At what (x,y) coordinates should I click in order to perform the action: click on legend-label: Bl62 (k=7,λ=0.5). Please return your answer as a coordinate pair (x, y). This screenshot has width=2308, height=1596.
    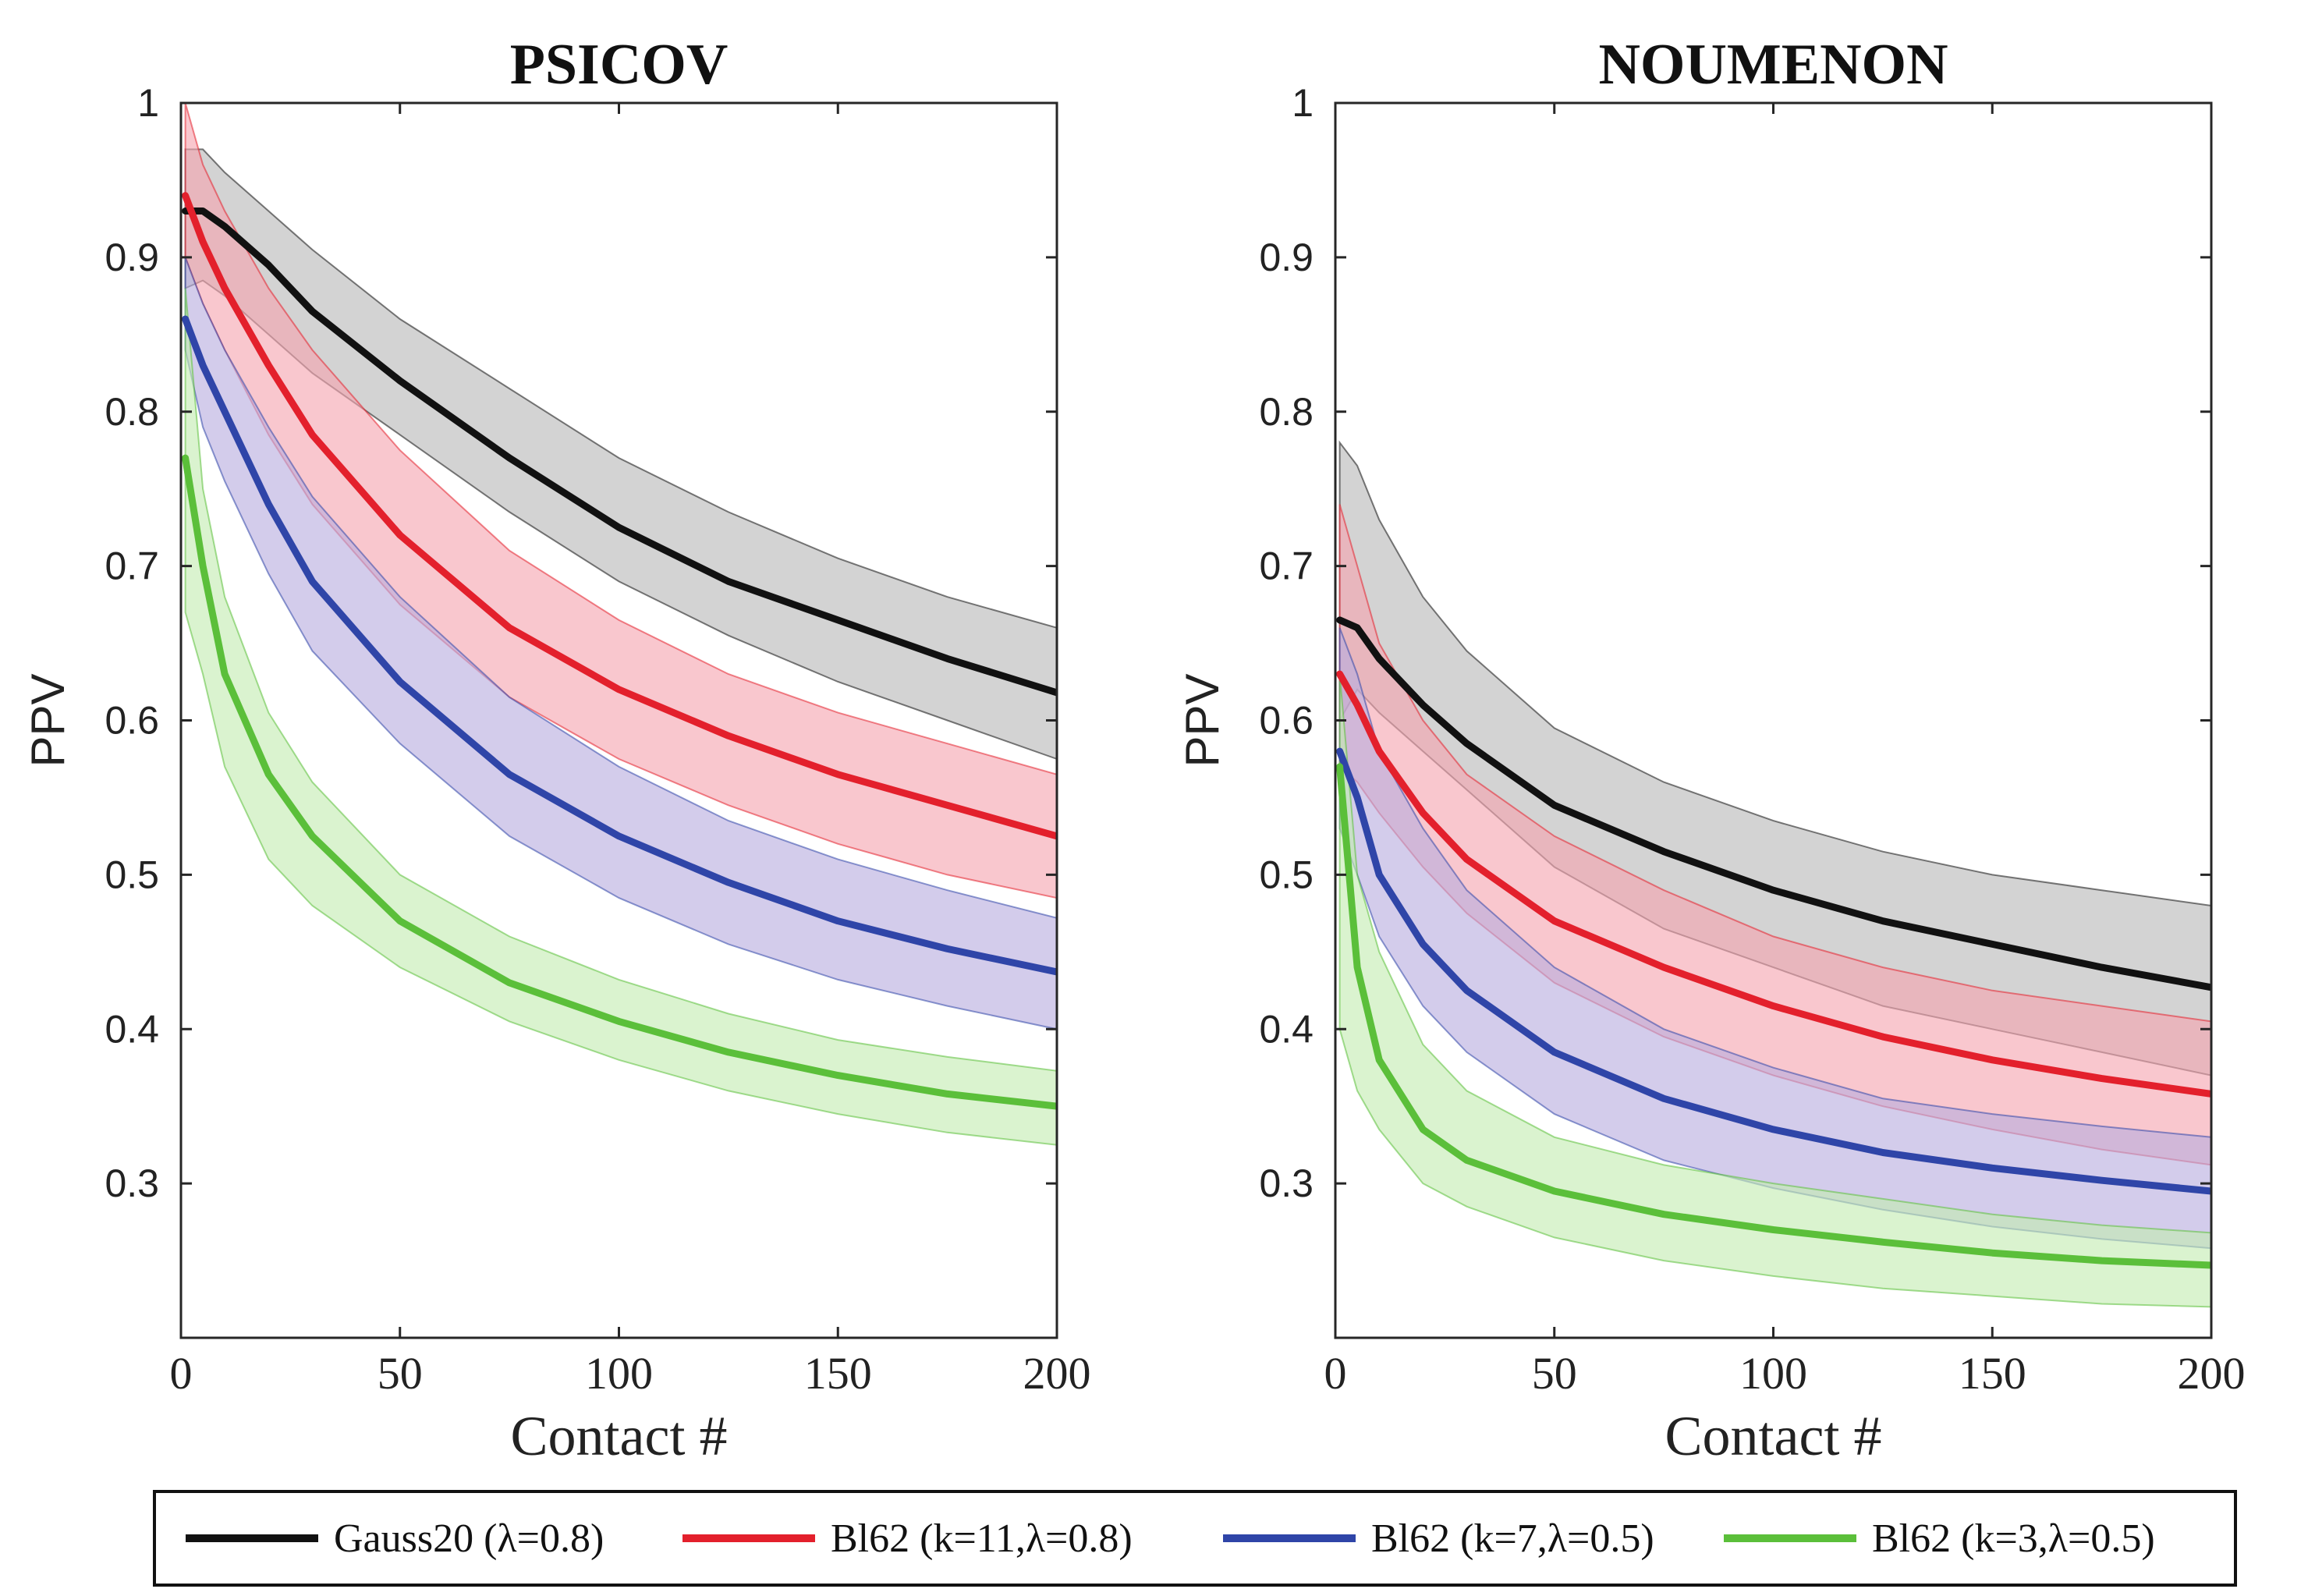
    Looking at the image, I should click on (1512, 1538).